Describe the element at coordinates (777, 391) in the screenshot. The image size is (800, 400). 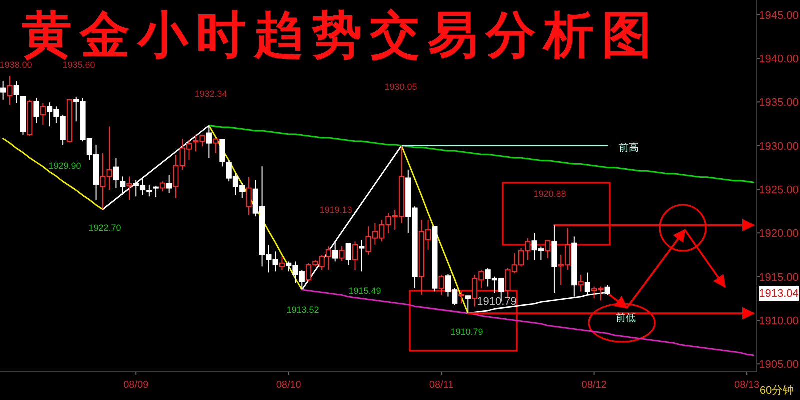
I see `text: 60分钟` at that location.